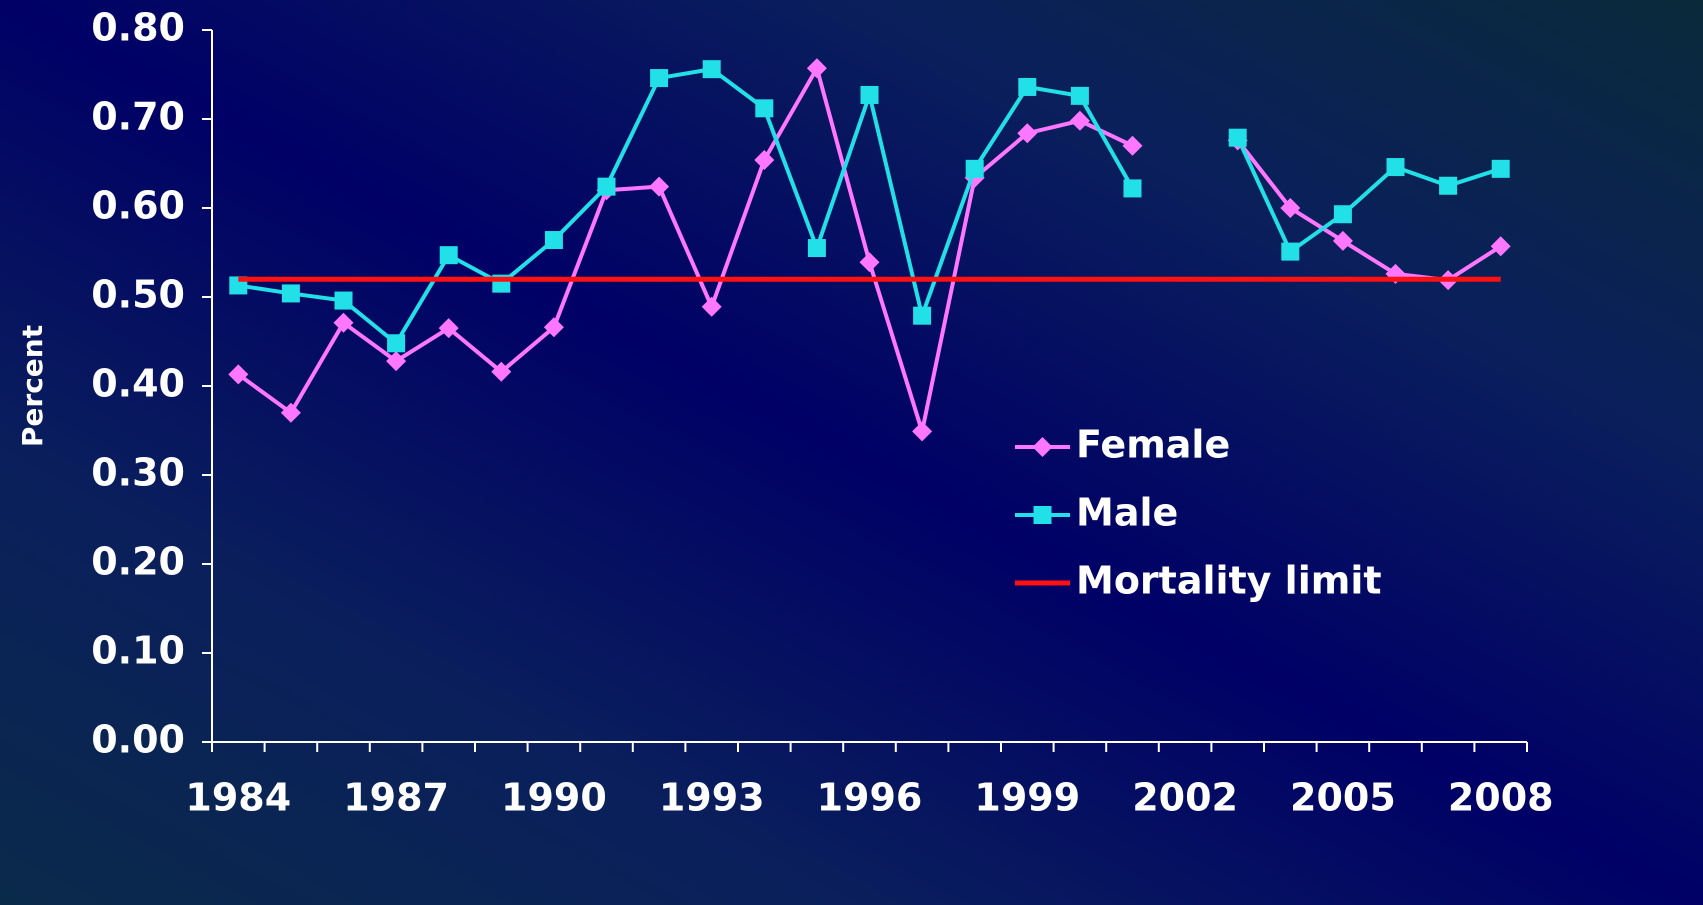 Image resolution: width=1703 pixels, height=905 pixels. I want to click on x-tick-label: 1990, so click(554, 798).